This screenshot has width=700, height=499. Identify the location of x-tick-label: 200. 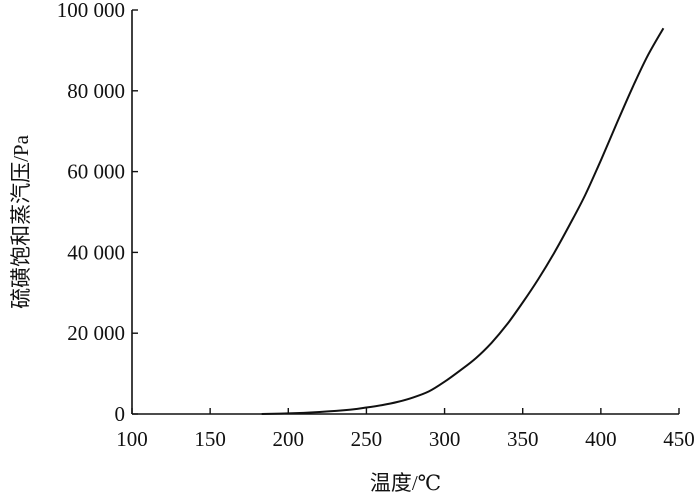
(289, 439).